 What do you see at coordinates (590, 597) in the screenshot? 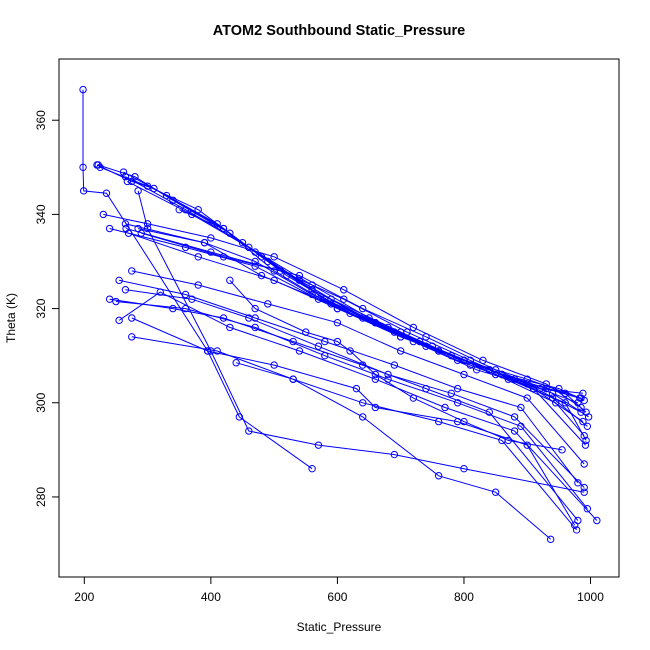
I see `x-tick-label: 1000` at bounding box center [590, 597].